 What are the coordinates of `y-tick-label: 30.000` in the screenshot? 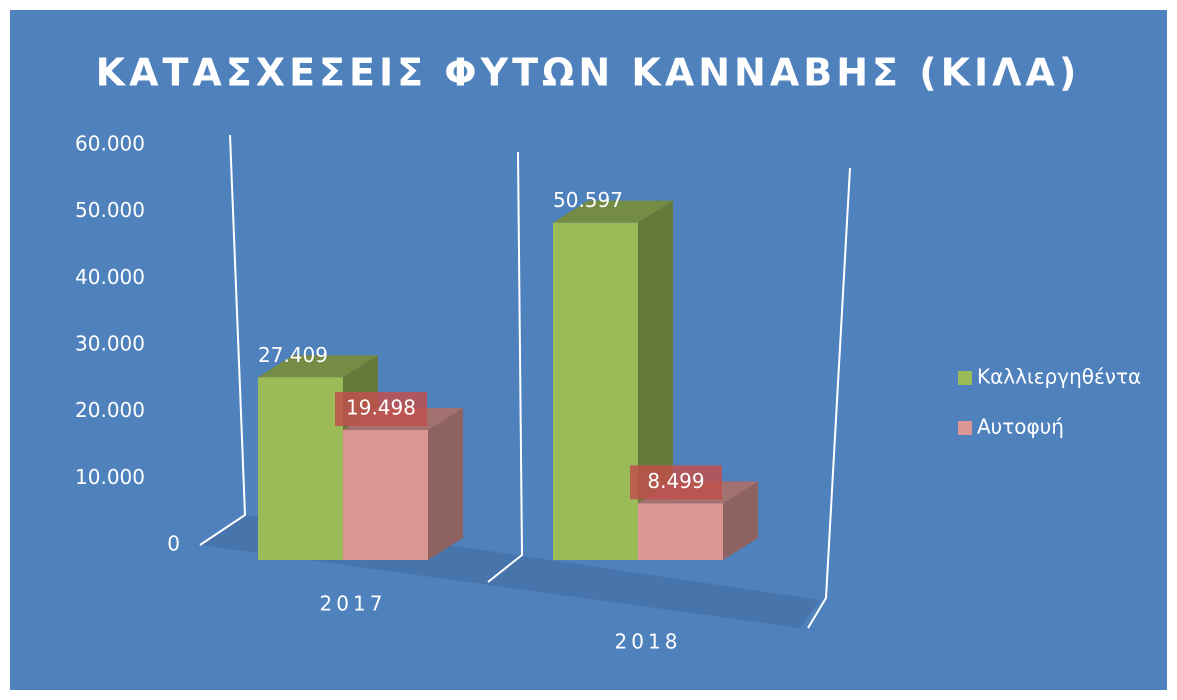 It's located at (110, 344).